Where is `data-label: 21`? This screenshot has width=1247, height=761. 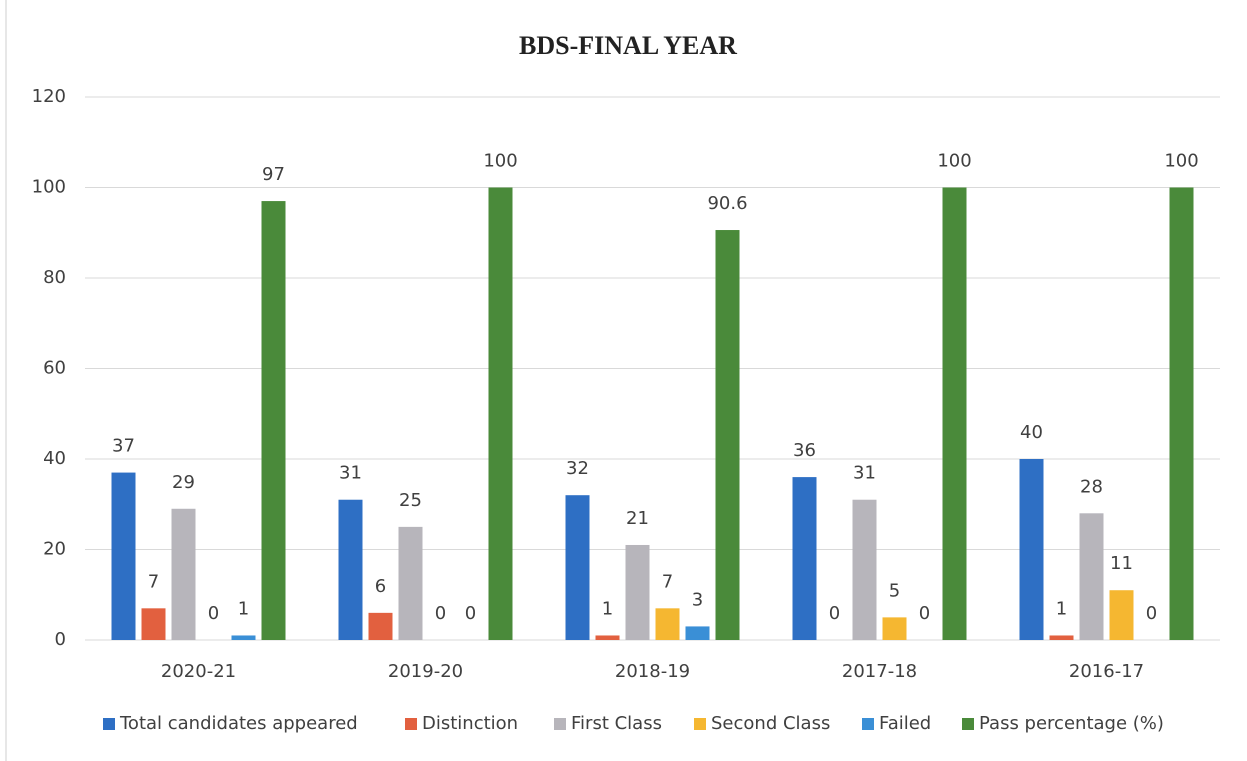
data-label: 21 is located at coordinates (637, 518).